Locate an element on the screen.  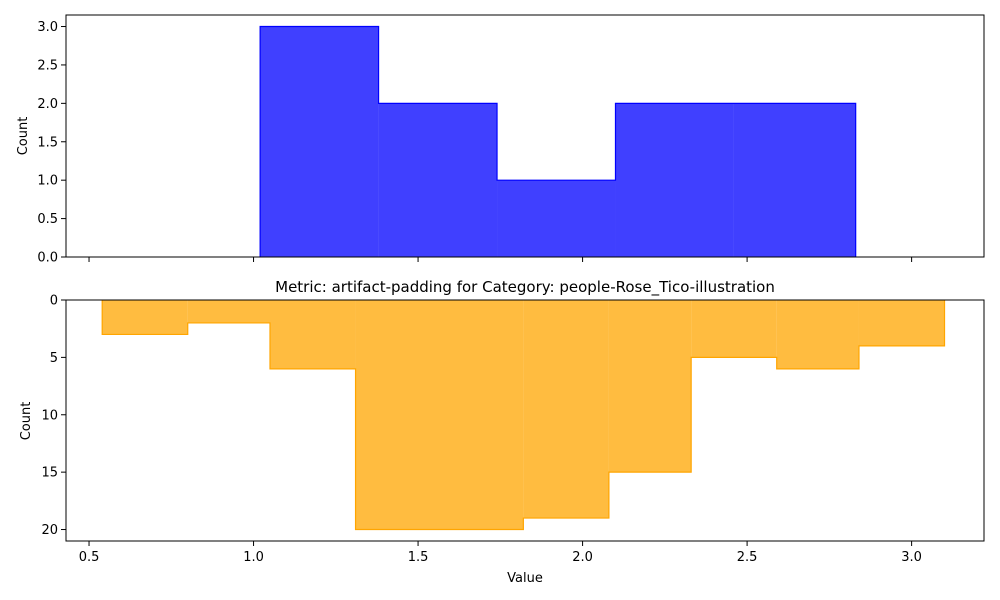
top-y-tick-label: 2.0 is located at coordinates (47, 104).